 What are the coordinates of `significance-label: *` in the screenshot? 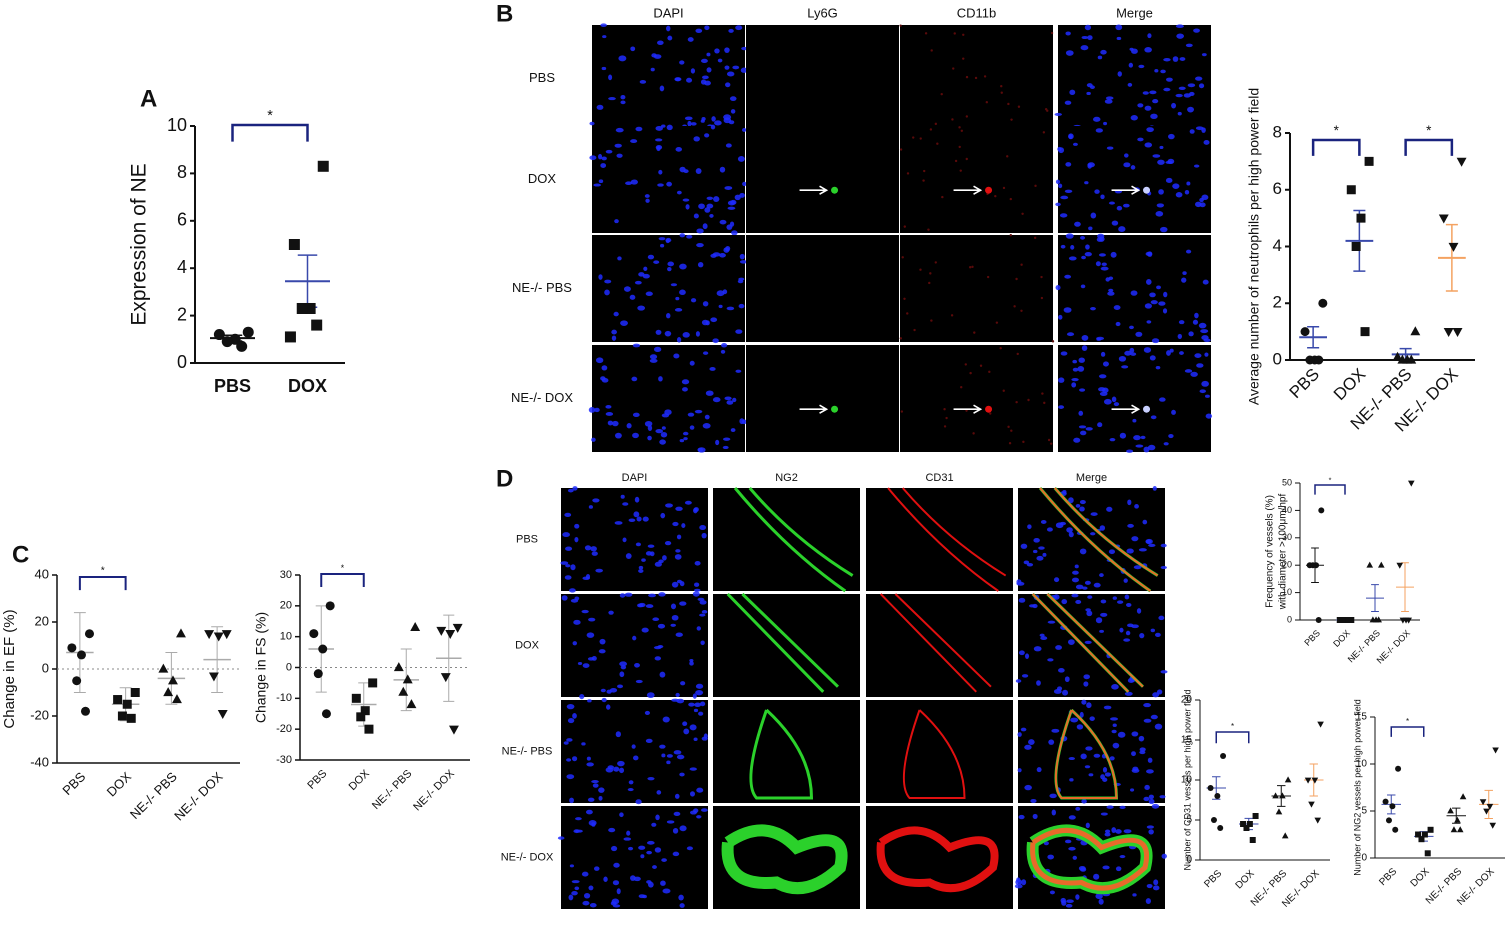 It's located at (1407, 721).